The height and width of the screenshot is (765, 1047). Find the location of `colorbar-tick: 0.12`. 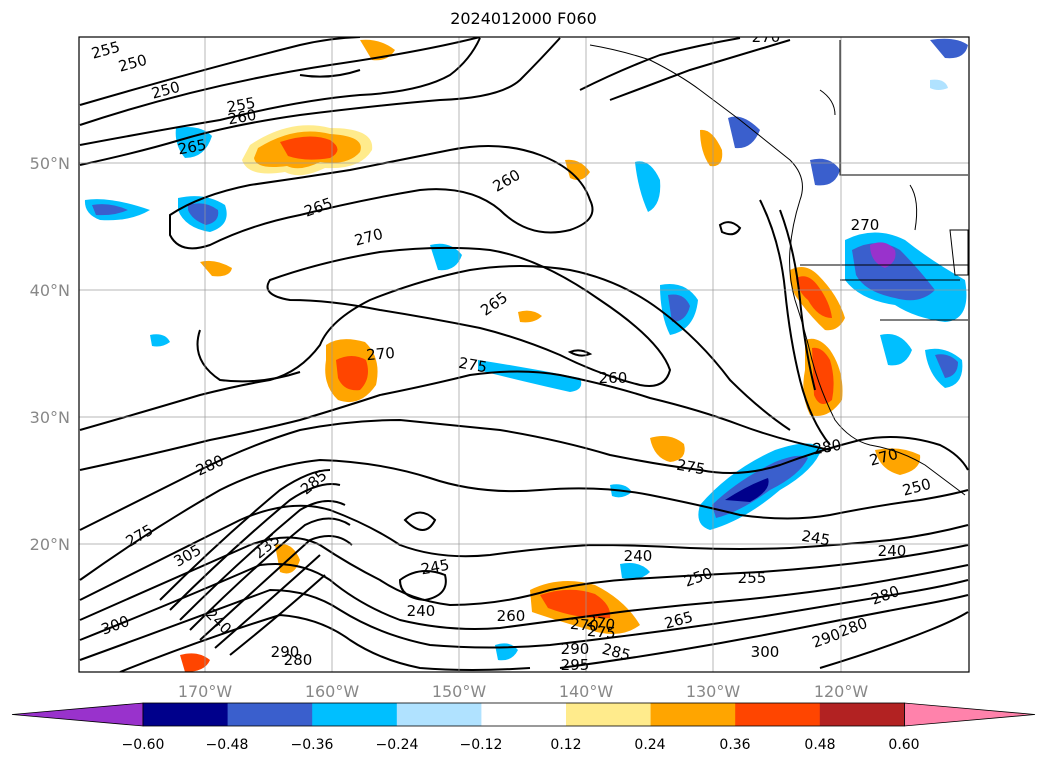

colorbar-tick: 0.12 is located at coordinates (565, 745).